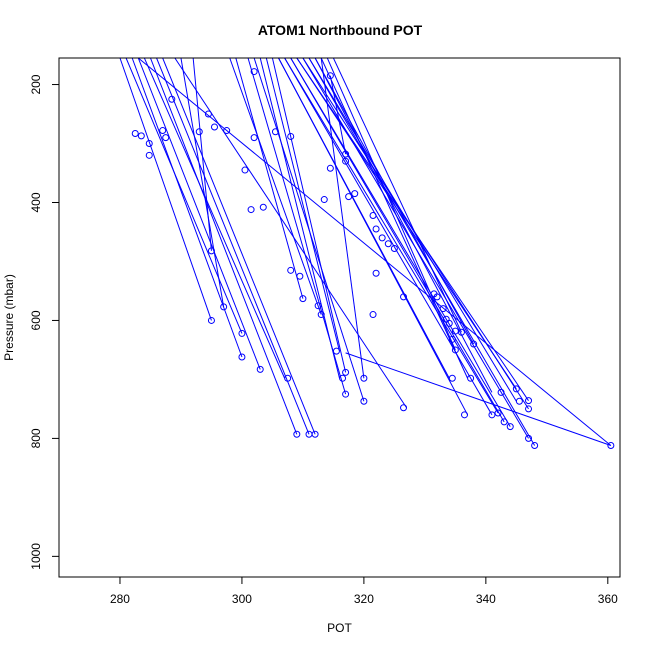  Describe the element at coordinates (120, 599) in the screenshot. I see `x-tick-label: 280` at that location.